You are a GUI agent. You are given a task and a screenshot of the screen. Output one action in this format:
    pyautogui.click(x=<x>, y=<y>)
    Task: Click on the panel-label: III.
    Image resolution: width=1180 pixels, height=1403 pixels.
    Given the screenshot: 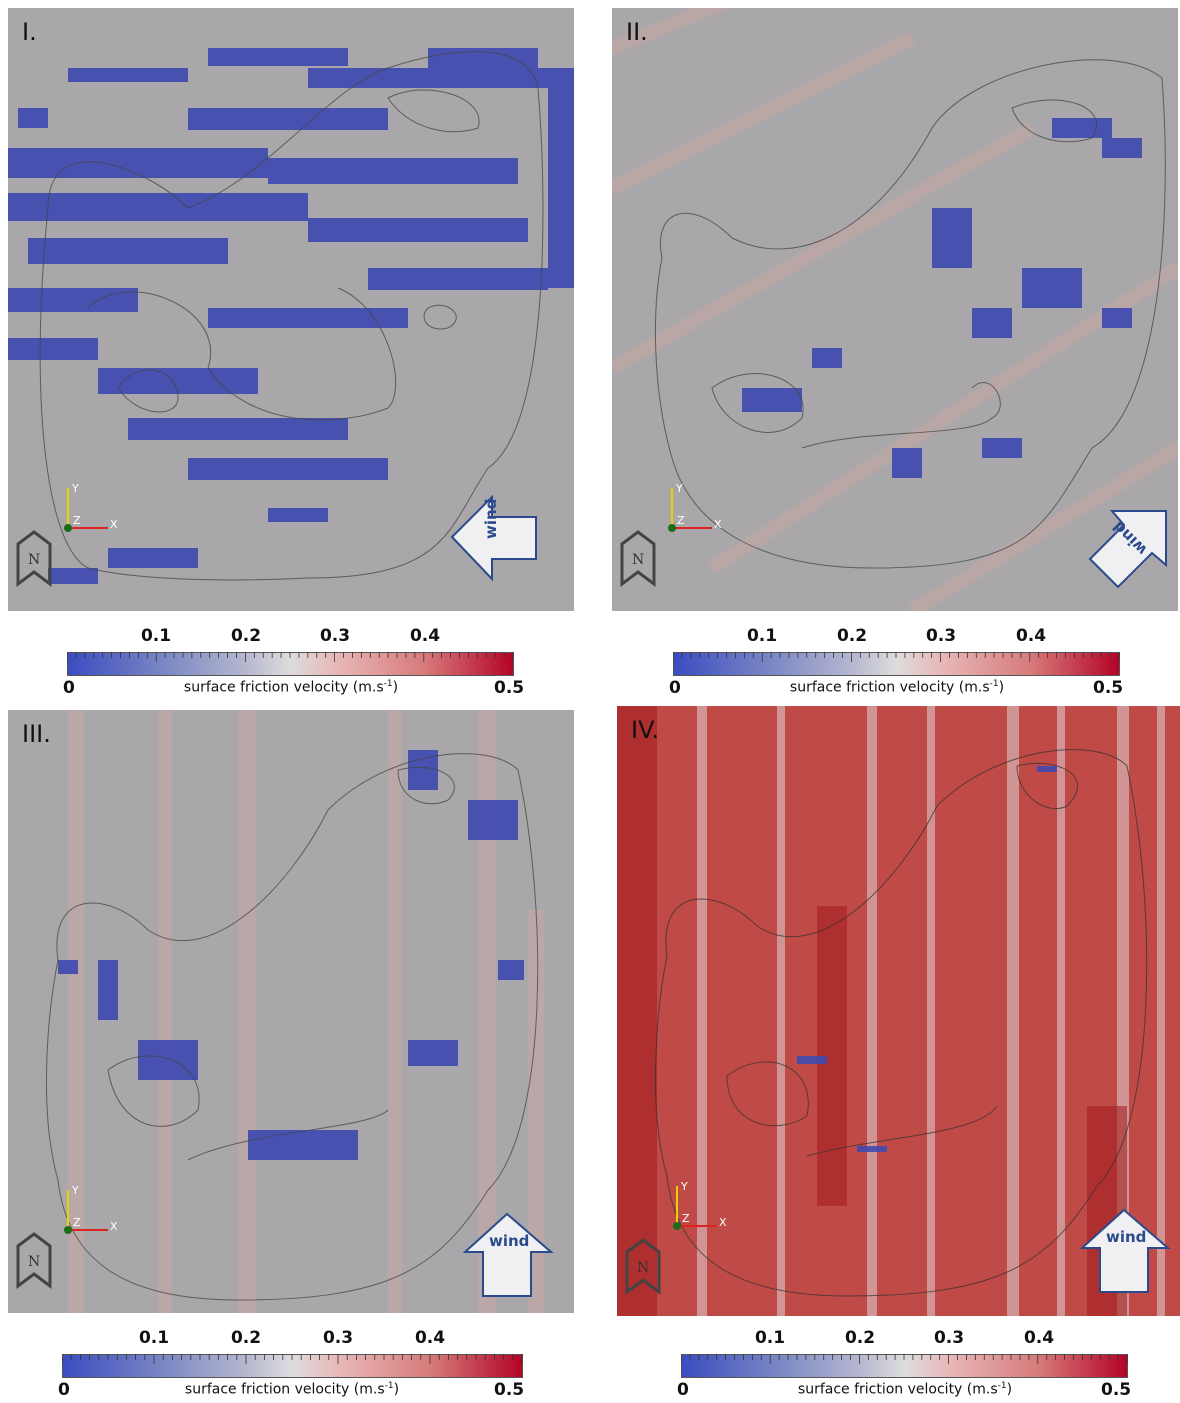 What is the action you would take?
    pyautogui.click(x=36, y=734)
    